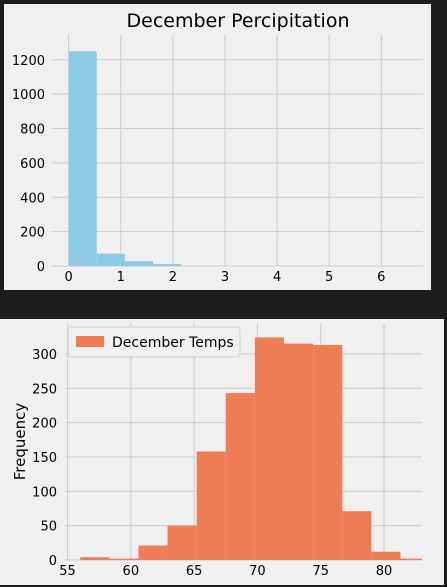 The image size is (447, 587). What do you see at coordinates (68, 277) in the screenshot?
I see `x-tick-label: 0` at bounding box center [68, 277].